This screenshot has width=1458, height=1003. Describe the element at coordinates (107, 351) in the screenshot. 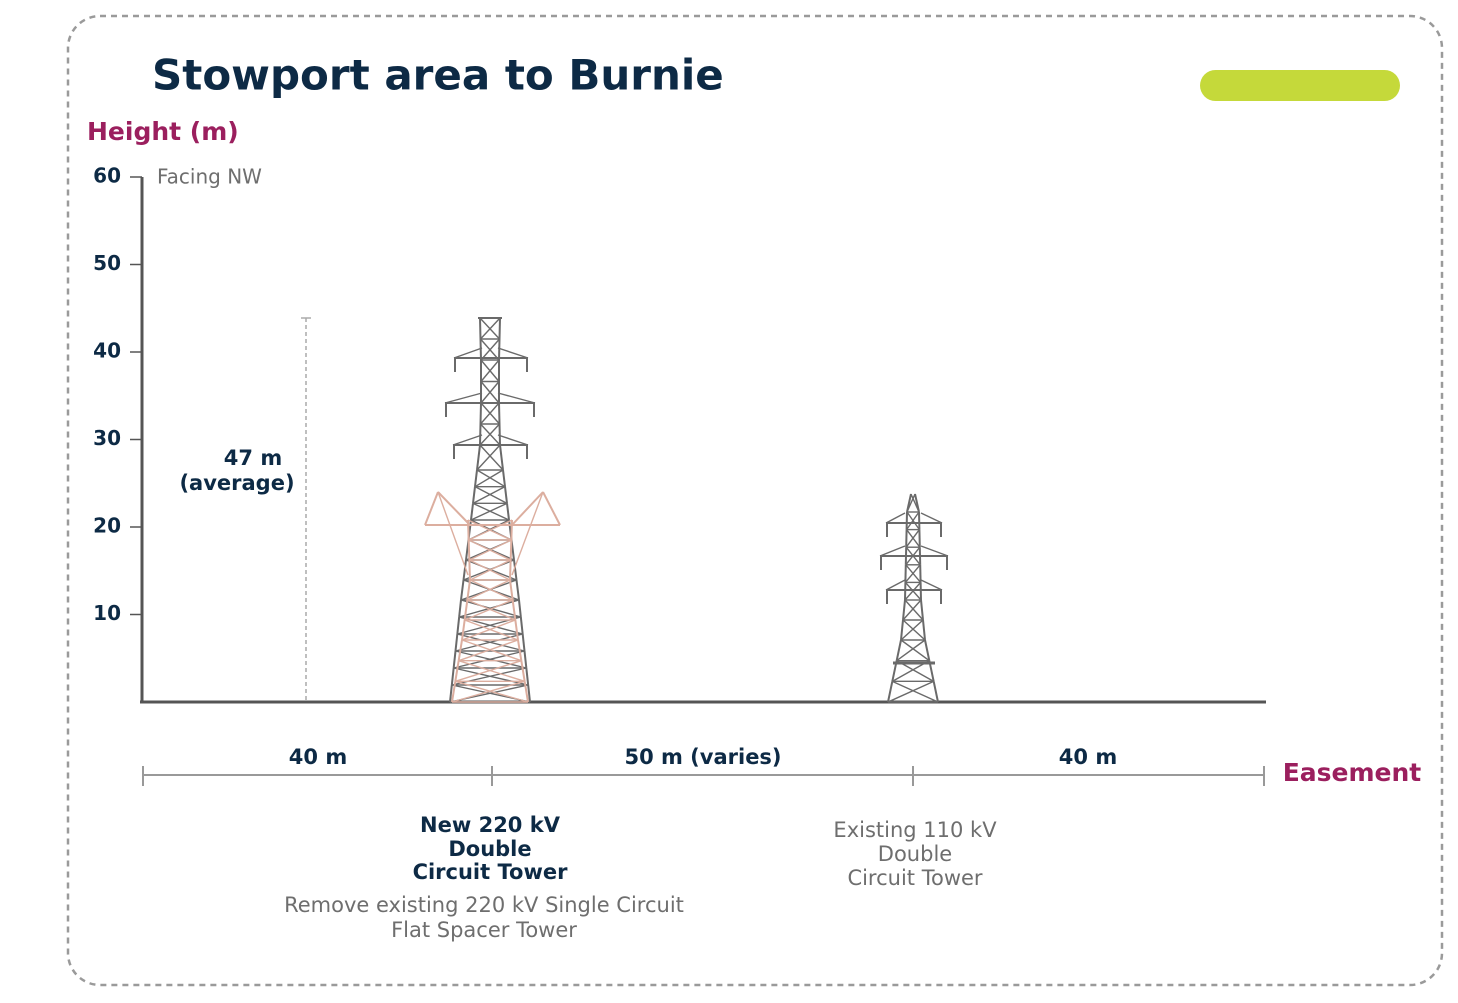

I see `y-tick-label: 40` at that location.